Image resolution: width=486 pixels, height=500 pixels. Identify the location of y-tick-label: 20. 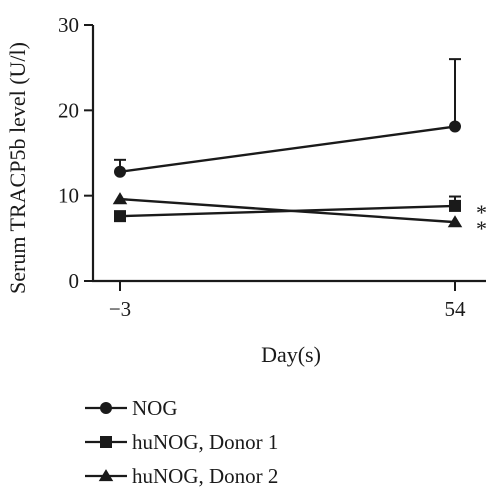
(68, 110).